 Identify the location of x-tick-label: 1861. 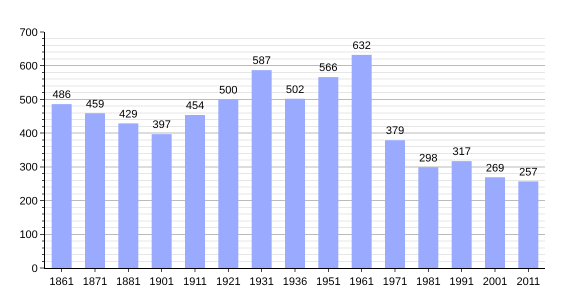
(61, 282).